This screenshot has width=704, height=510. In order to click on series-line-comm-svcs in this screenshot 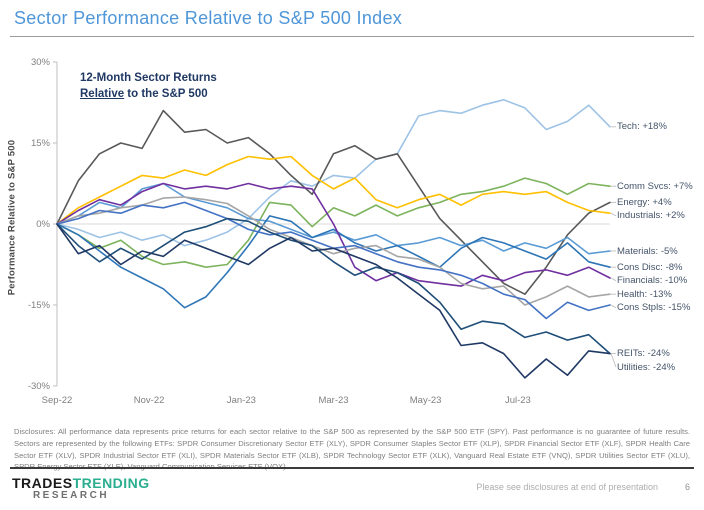, I will do `click(333, 222)`.